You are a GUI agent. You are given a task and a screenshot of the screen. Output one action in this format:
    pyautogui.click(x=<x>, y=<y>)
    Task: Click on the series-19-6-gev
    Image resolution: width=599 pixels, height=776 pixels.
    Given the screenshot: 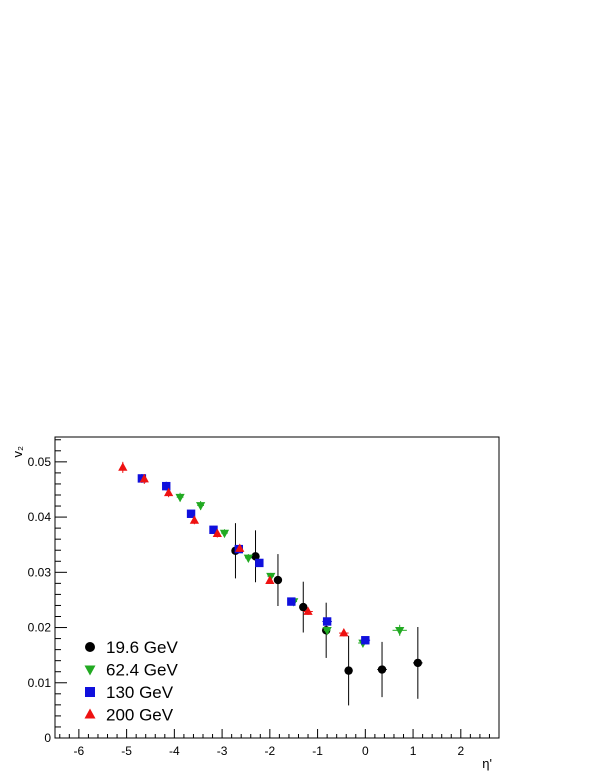 What is the action you would take?
    pyautogui.click(x=327, y=614)
    